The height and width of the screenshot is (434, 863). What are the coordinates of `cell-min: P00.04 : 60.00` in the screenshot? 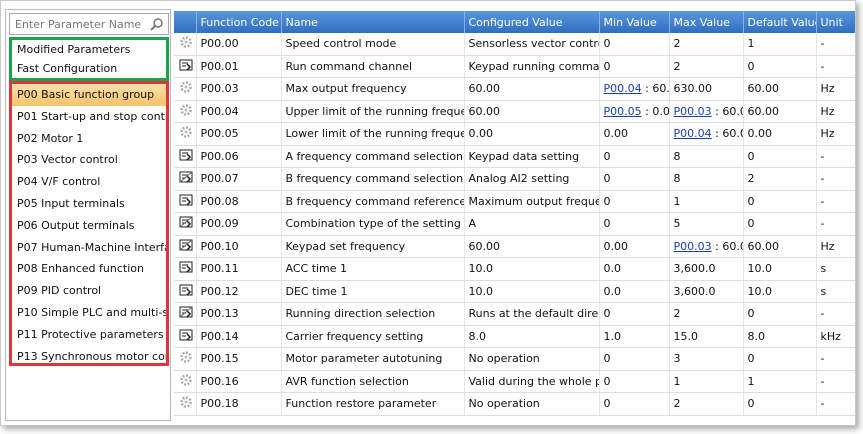 It's located at (634, 89).